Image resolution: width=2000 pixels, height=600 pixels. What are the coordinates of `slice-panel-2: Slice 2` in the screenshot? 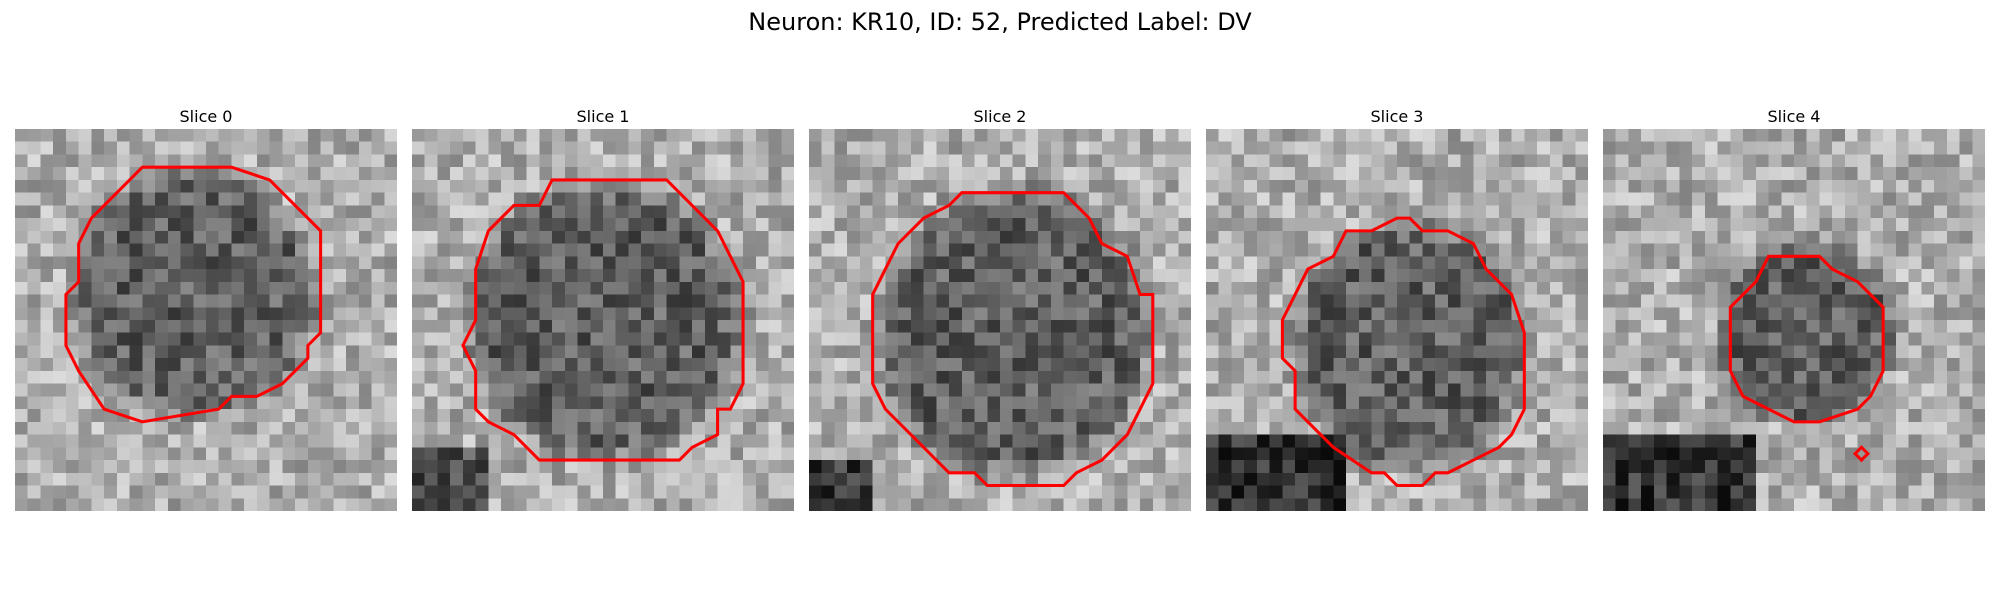 It's located at (1000, 309).